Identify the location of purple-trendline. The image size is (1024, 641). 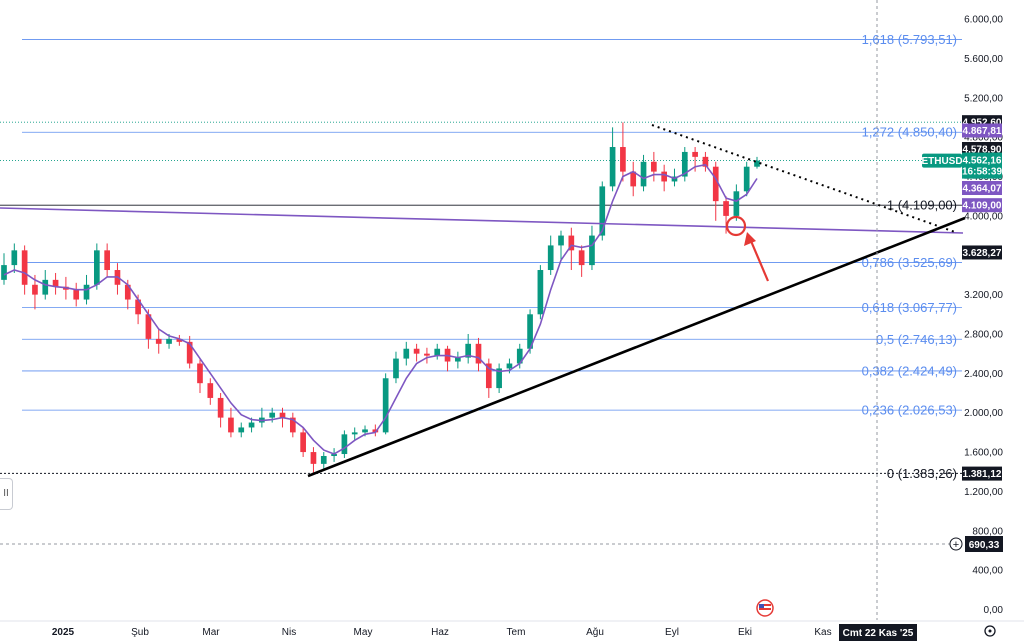
(482, 220).